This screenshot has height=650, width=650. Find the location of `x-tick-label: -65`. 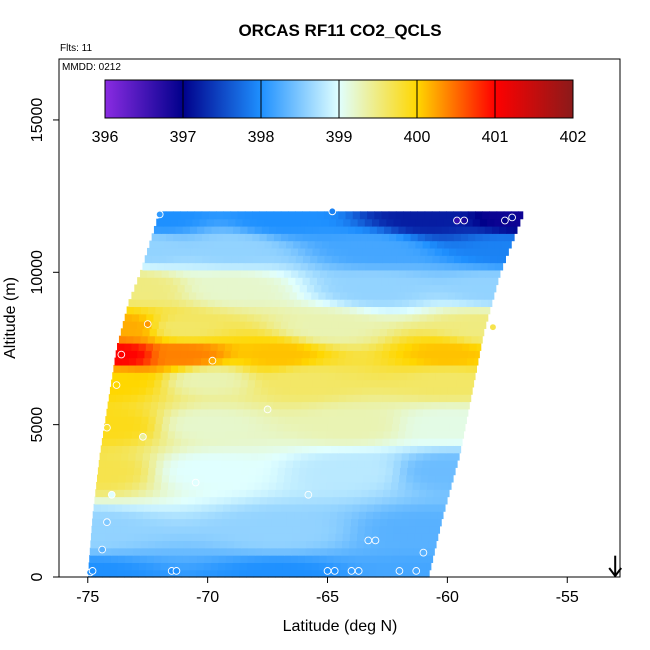

x-tick-label: -65 is located at coordinates (327, 597).